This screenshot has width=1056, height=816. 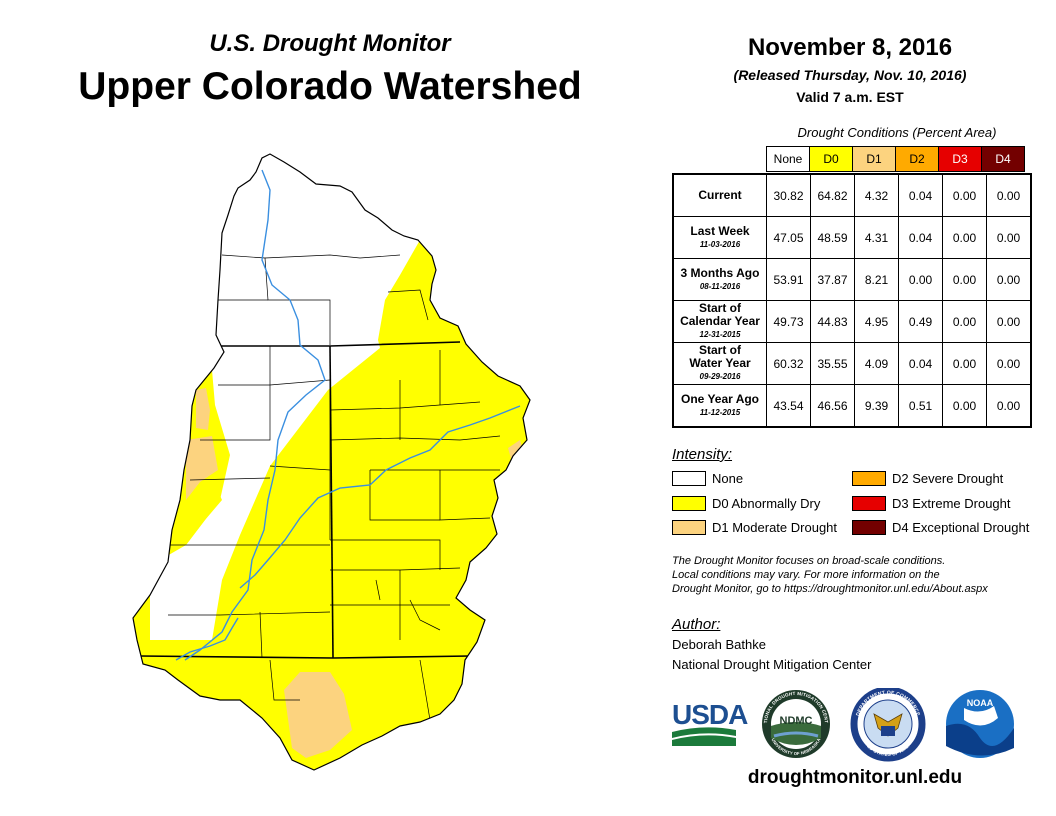 I want to click on row-label: Last Week 11-03-2016, so click(x=719, y=237).